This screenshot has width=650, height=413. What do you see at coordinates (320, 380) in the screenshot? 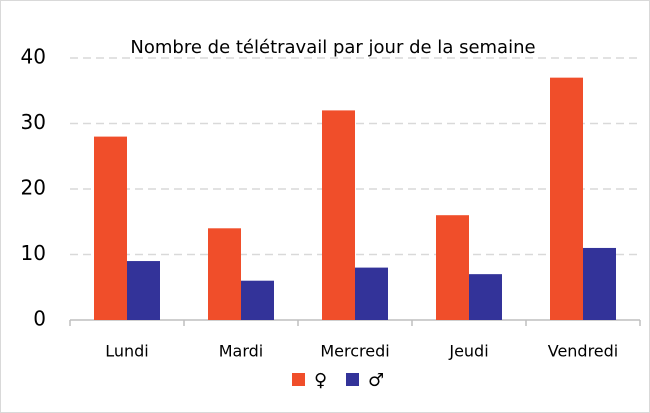
I see `legend-label: ♀` at bounding box center [320, 380].